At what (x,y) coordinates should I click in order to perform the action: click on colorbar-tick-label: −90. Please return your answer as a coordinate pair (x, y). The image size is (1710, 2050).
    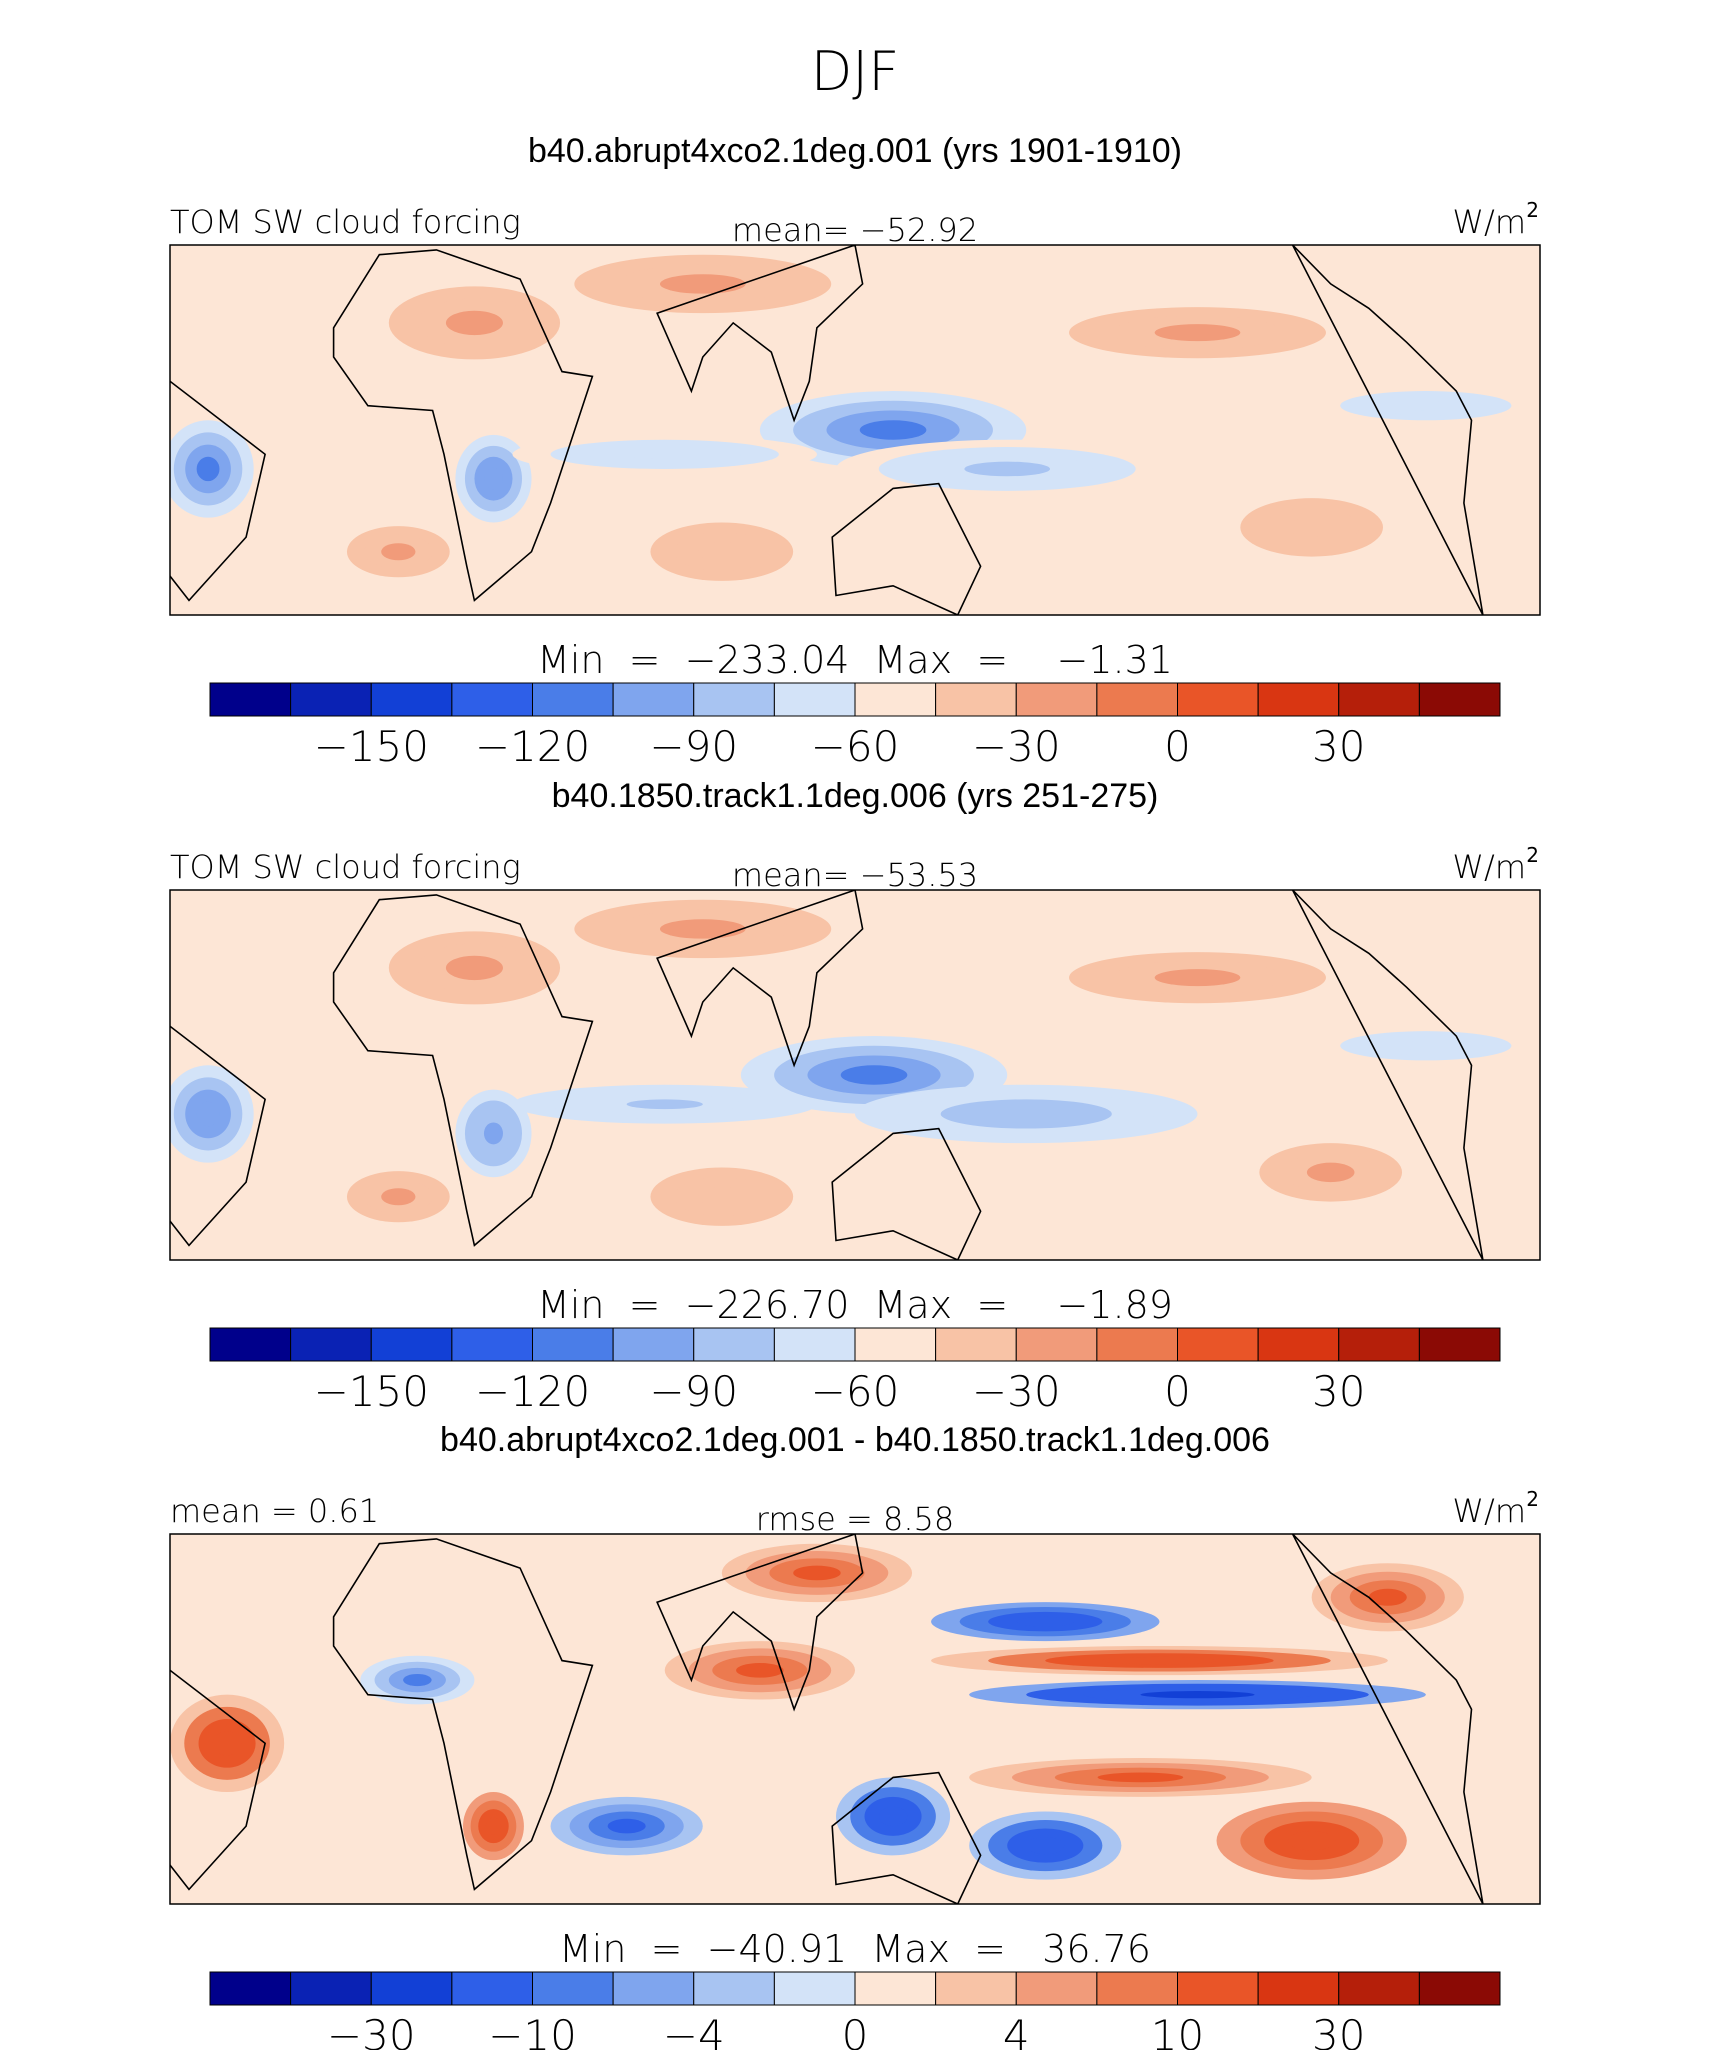
    Looking at the image, I should click on (693, 1391).